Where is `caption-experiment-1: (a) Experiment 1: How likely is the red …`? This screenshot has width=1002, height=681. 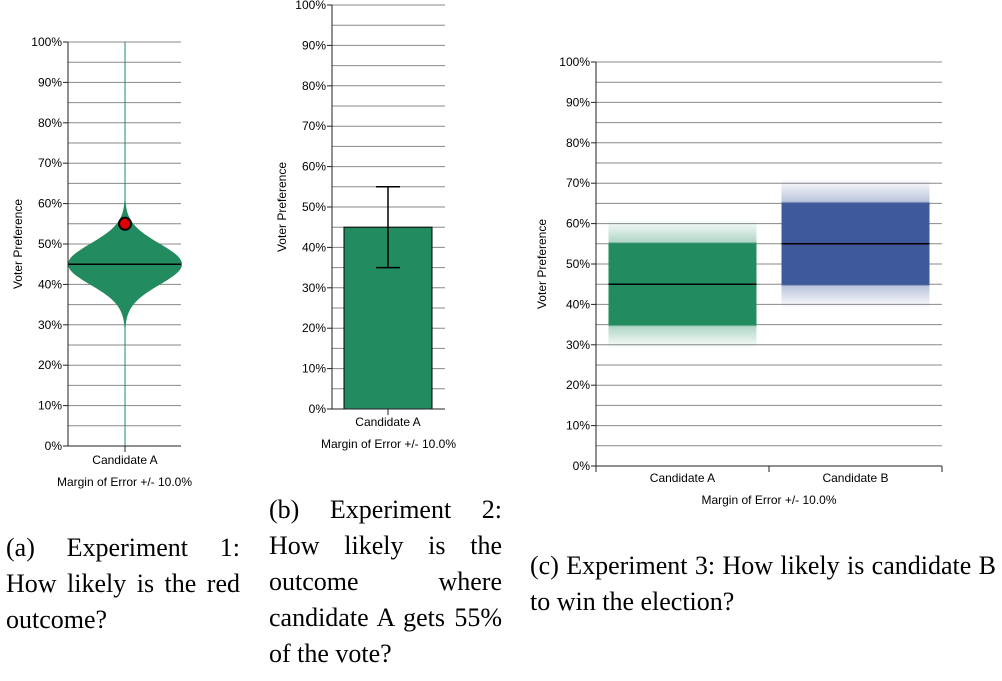 caption-experiment-1: (a) Experiment 1: How likely is the red … is located at coordinates (123, 583).